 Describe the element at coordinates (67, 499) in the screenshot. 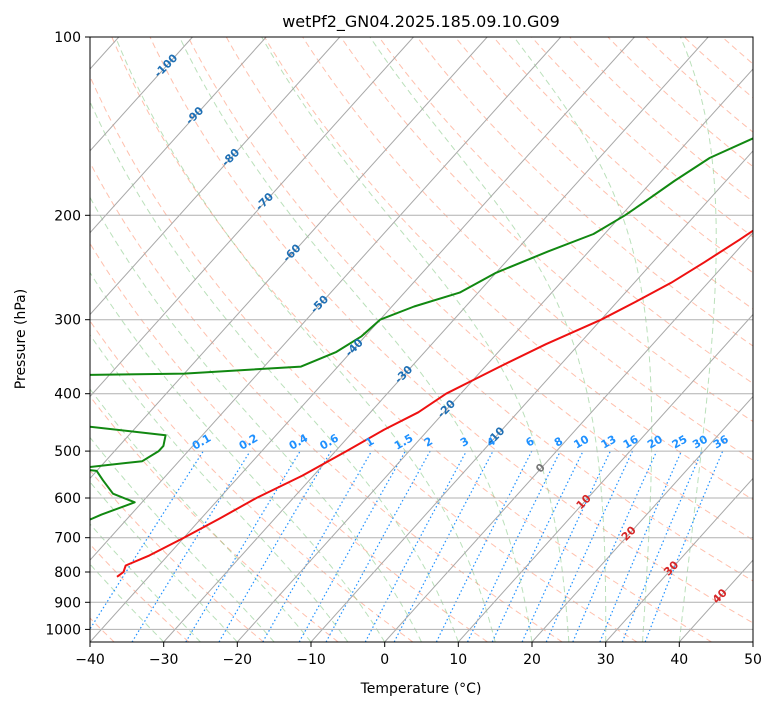

I see `y-tick-label: 600` at that location.